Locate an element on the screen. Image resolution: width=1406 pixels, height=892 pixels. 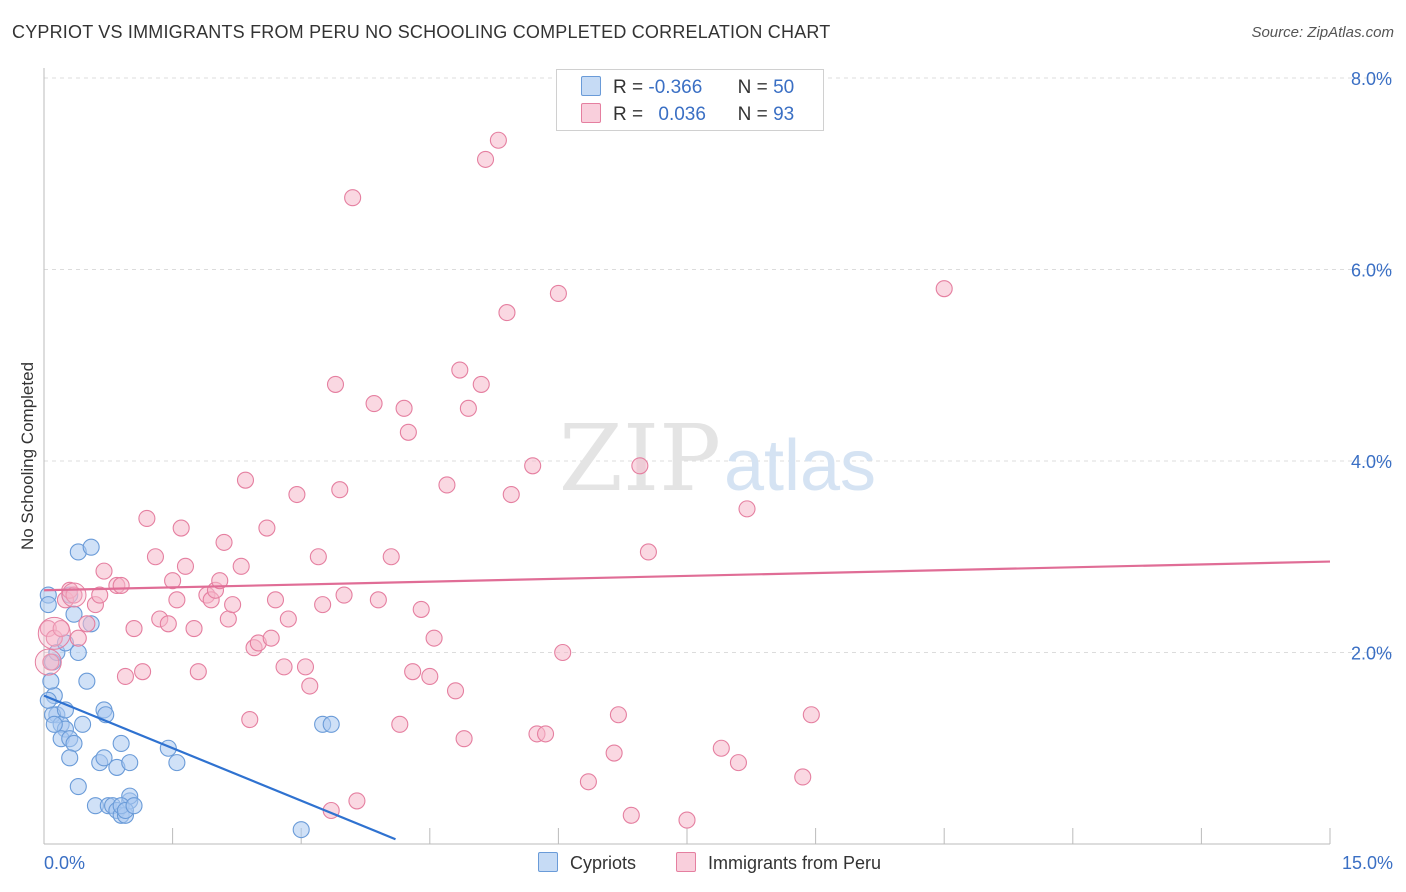
bottom-legend-swatch-cypriots is located at coordinates (548, 862).